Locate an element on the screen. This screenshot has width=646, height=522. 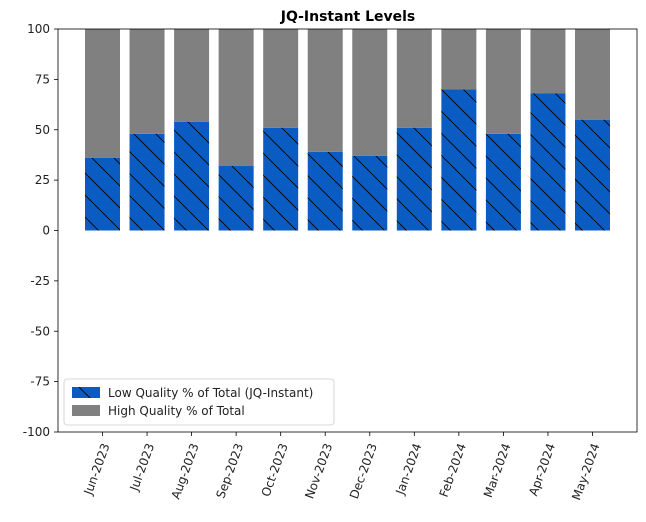
legend-box is located at coordinates (199, 402).